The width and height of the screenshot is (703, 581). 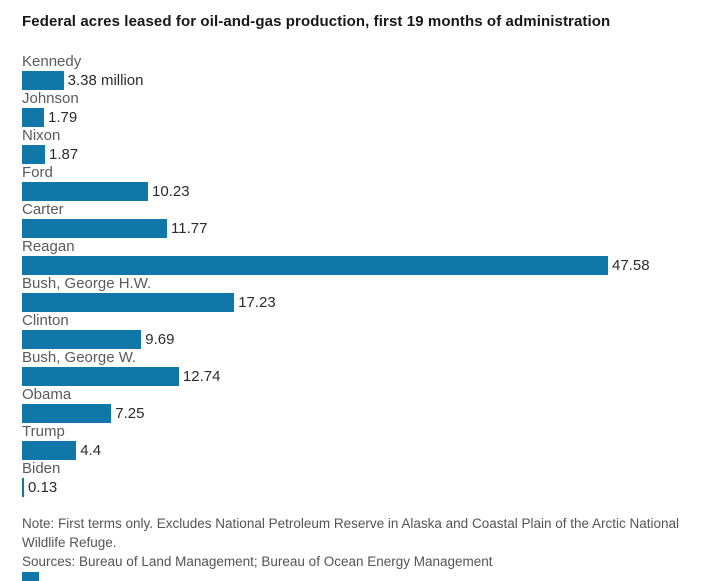 I want to click on bar-line: 47.58, so click(x=351, y=265).